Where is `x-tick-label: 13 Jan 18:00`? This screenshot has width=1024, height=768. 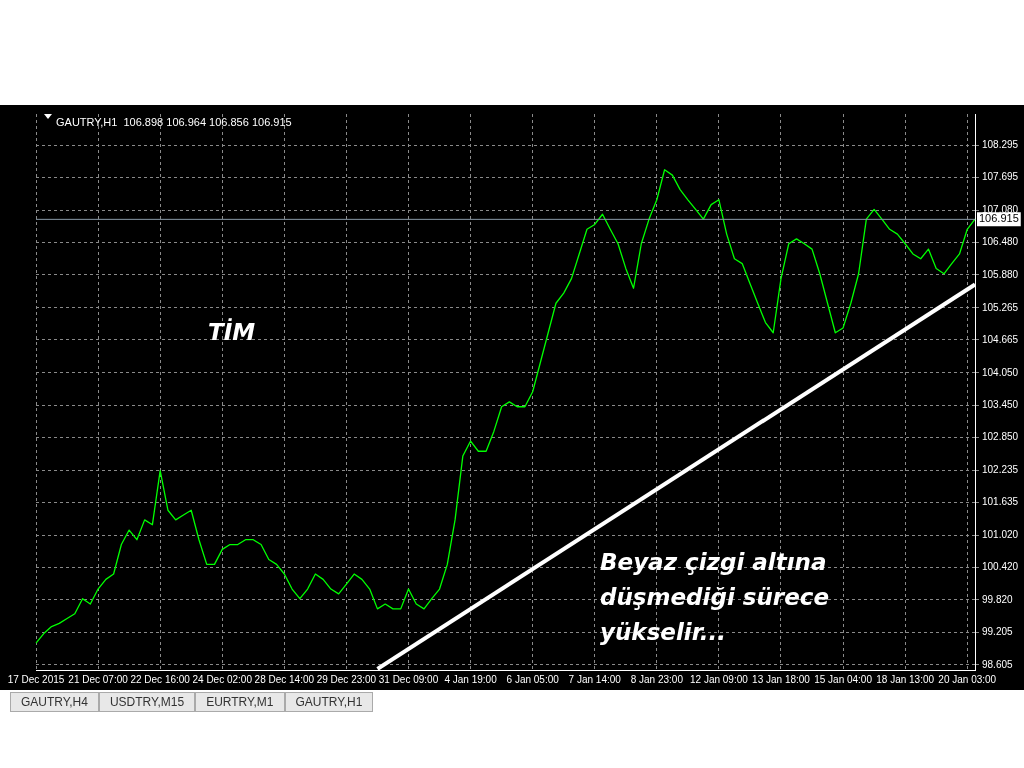 x-tick-label: 13 Jan 18:00 is located at coordinates (781, 679).